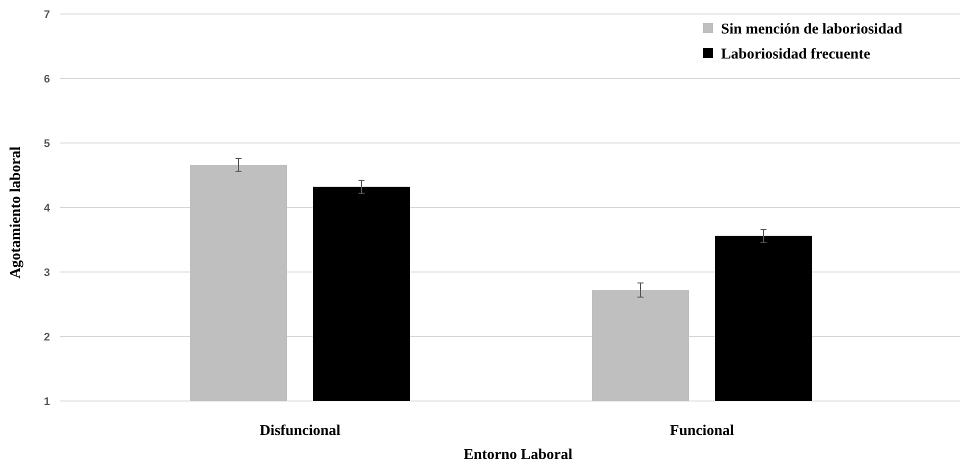 This screenshot has width=971, height=468. What do you see at coordinates (702, 431) in the screenshot?
I see `x-tick-label: Funcional` at bounding box center [702, 431].